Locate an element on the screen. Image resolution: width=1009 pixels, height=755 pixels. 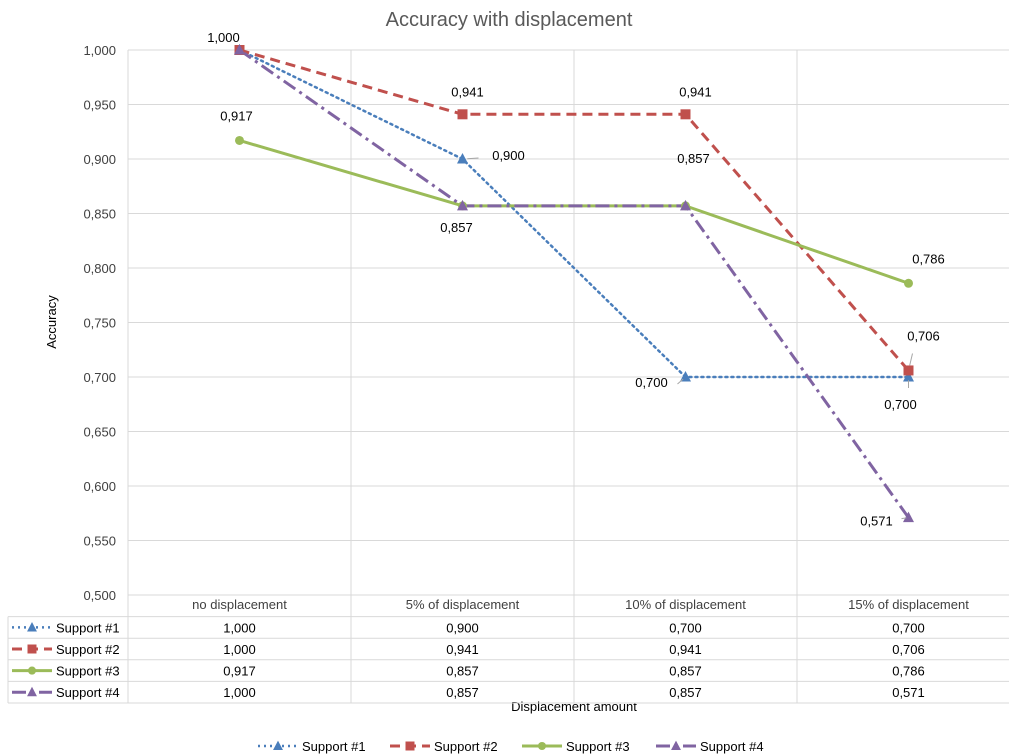
table-series-name: Support #1 is located at coordinates (88, 627).